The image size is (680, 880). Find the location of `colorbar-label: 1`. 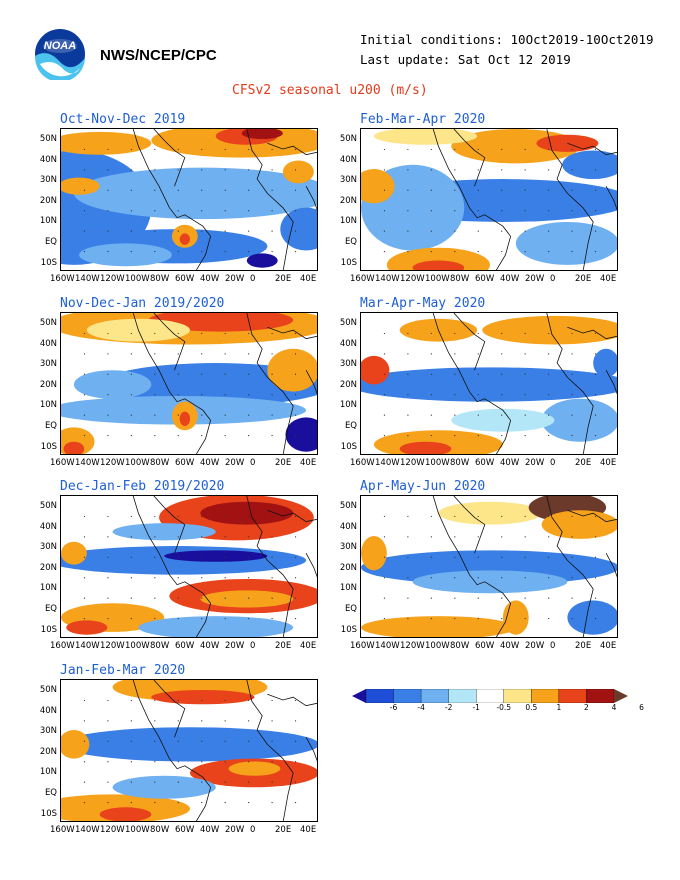

colorbar-label: 1 is located at coordinates (559, 707).